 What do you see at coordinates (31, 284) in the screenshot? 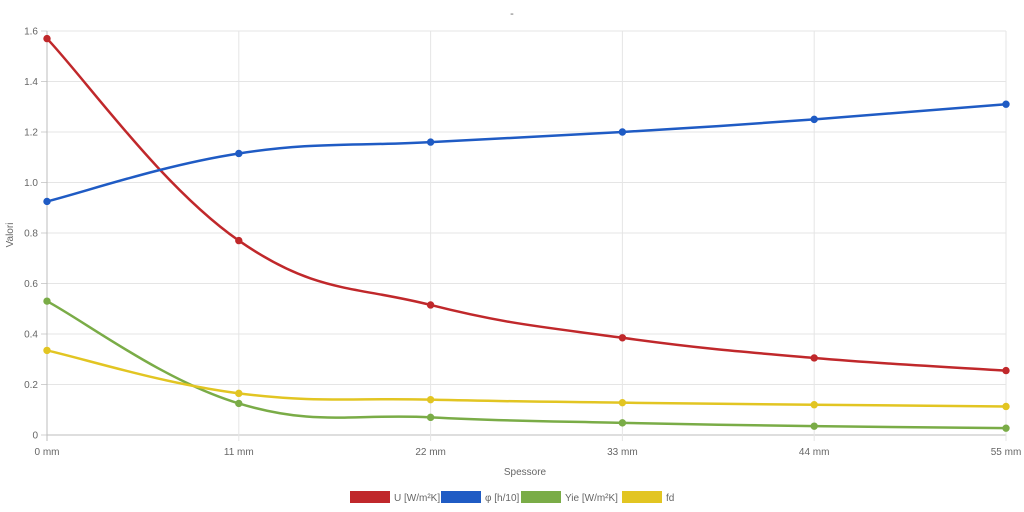
I see `y-tick-label: 0.6` at bounding box center [31, 284].